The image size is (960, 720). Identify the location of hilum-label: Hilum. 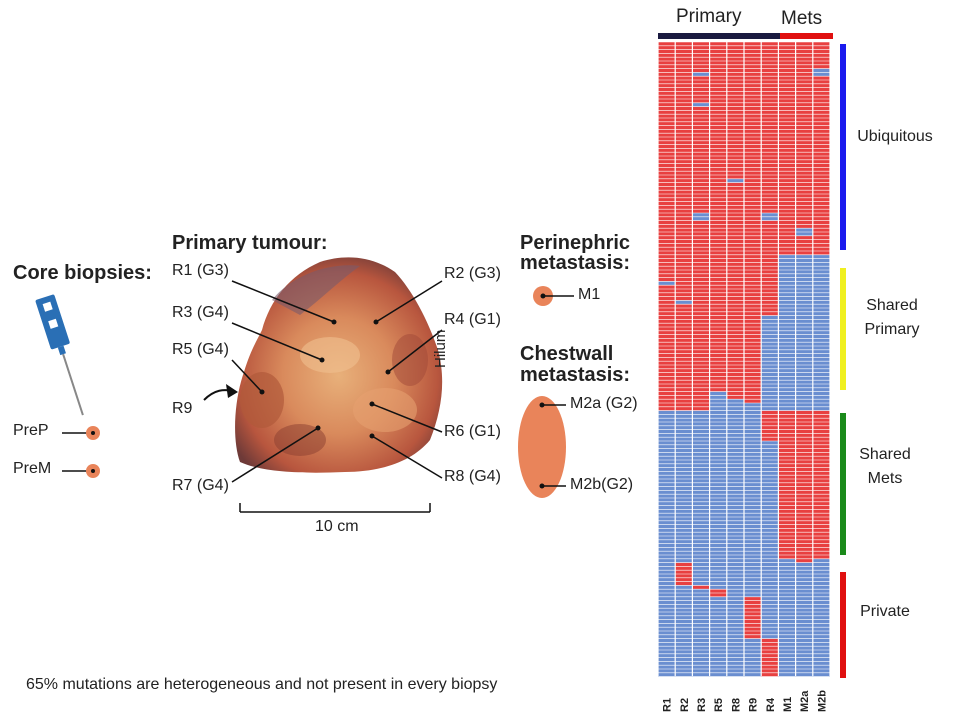
(440, 348).